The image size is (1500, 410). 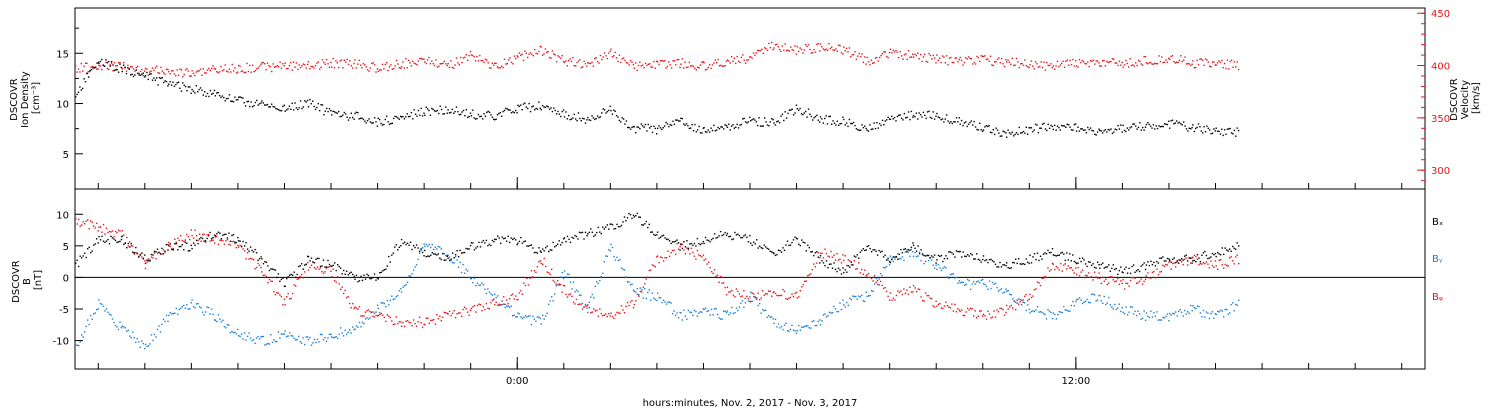 What do you see at coordinates (66, 155) in the screenshot?
I see `density-tick-label: 5` at bounding box center [66, 155].